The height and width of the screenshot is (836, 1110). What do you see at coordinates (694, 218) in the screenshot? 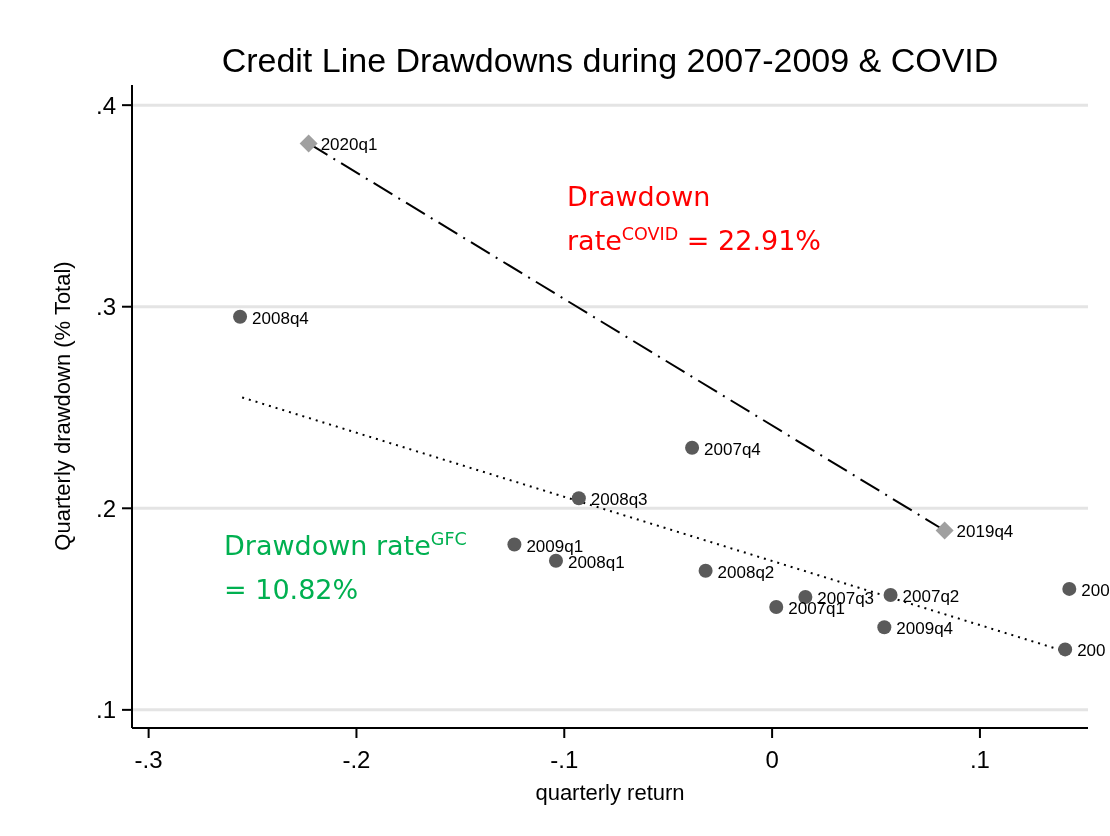
I see `annotation: Drawdown rate$^{COVID}$ = 22.91%` at bounding box center [694, 218].